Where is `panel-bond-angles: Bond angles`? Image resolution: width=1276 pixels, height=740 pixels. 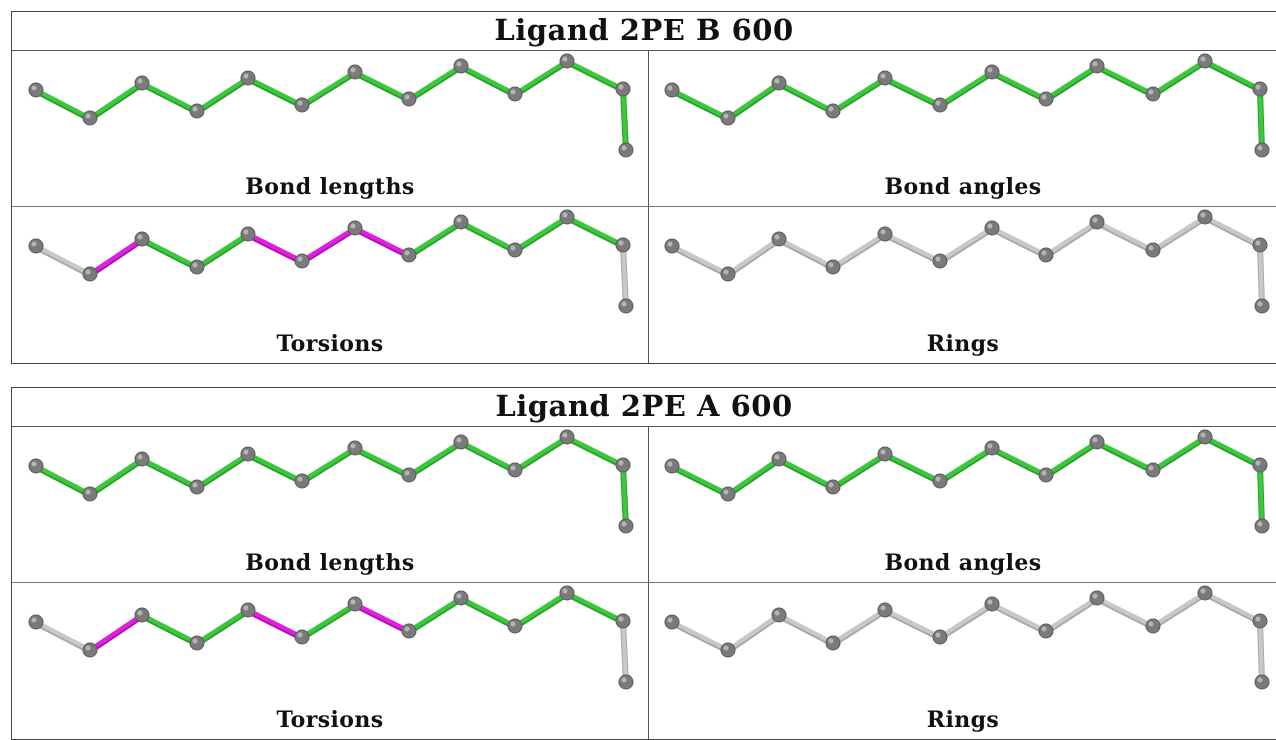
panel-bond-angles: Bond angles is located at coordinates (962, 505).